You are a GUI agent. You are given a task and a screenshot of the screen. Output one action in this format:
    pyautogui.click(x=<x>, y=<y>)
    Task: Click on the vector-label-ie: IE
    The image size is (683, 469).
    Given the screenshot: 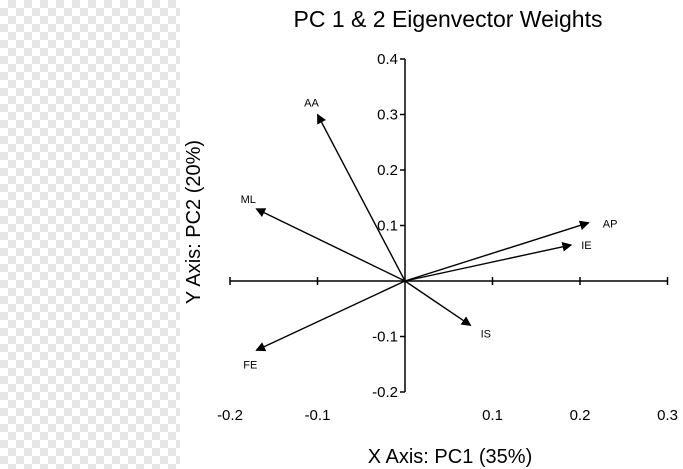 What is the action you would take?
    pyautogui.click(x=586, y=246)
    